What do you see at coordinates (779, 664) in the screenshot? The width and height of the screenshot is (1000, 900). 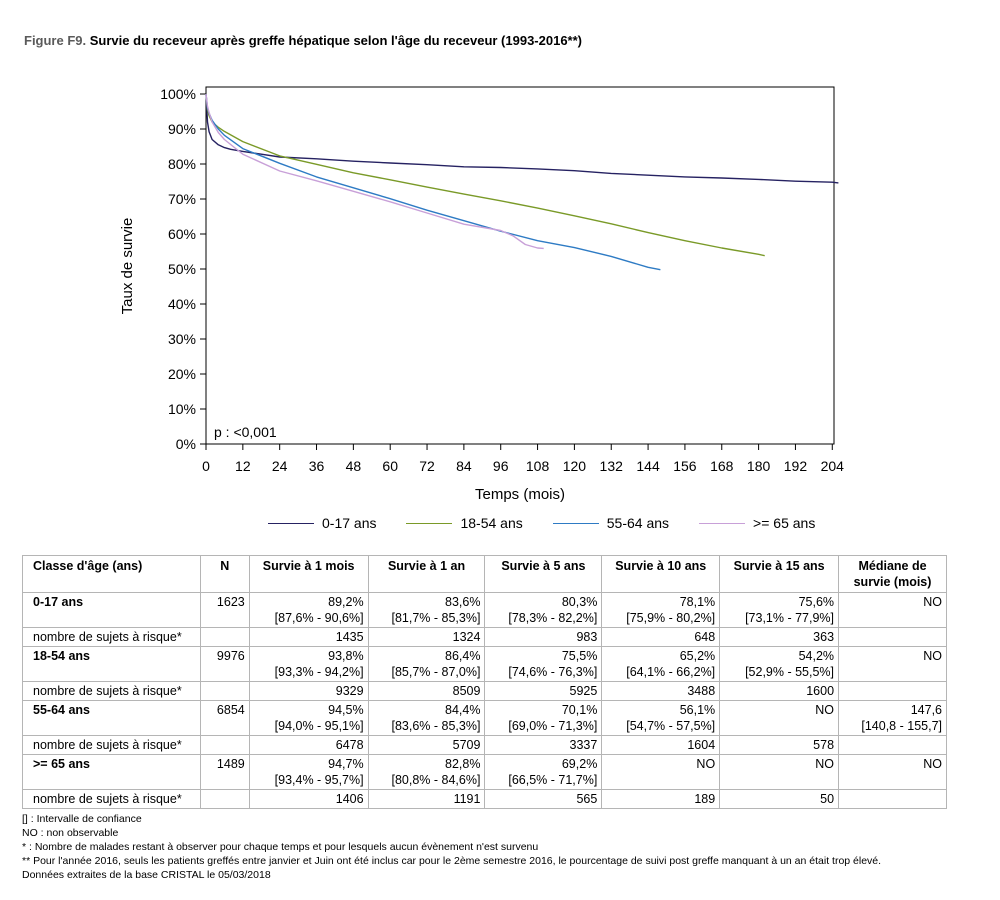 I see `survival-cell: 54,2% [52,9% - 55,5%]` at bounding box center [779, 664].